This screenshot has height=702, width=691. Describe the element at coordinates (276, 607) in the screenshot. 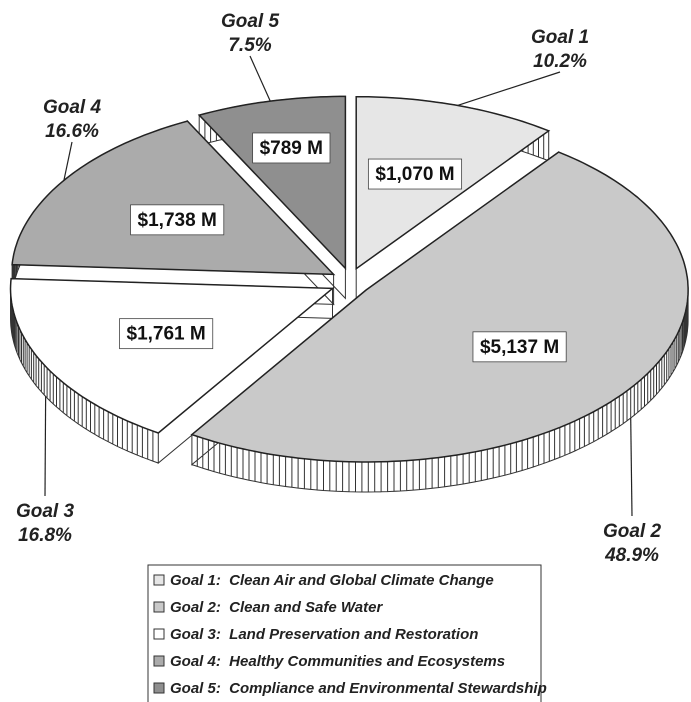

I see `legend-label: Goal 2: Clean and Safe Water` at that location.